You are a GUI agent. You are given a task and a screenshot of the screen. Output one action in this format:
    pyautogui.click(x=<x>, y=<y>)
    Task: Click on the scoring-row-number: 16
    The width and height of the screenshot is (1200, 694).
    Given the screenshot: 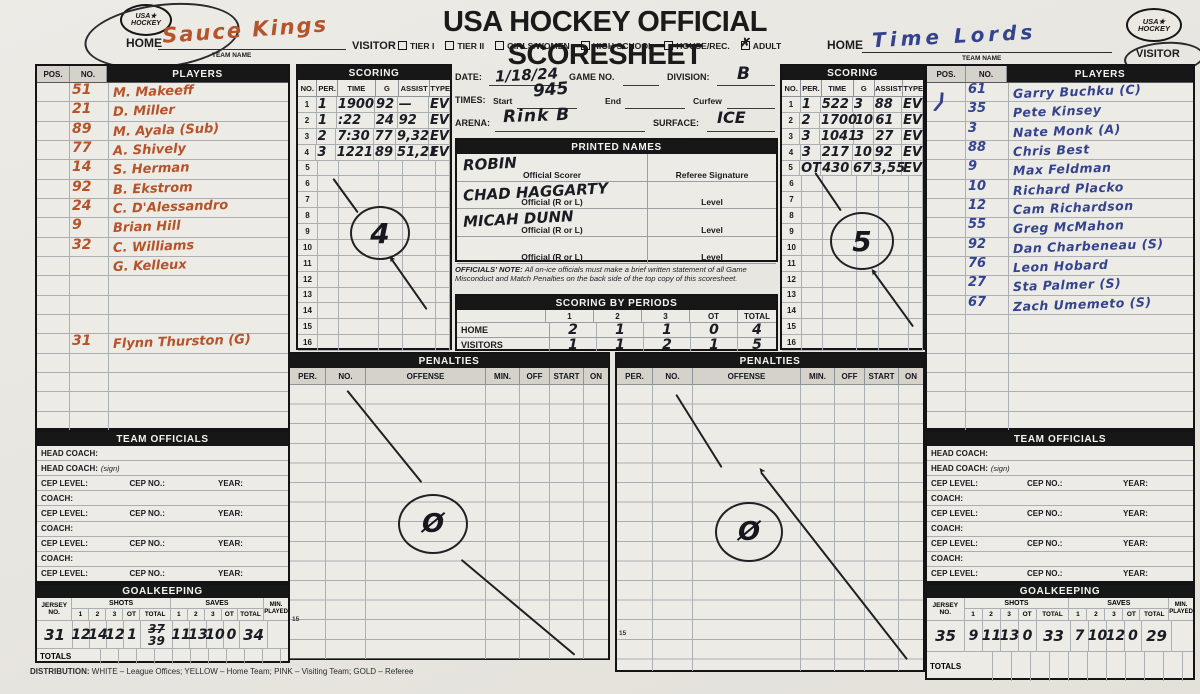 What is the action you would take?
    pyautogui.click(x=308, y=342)
    